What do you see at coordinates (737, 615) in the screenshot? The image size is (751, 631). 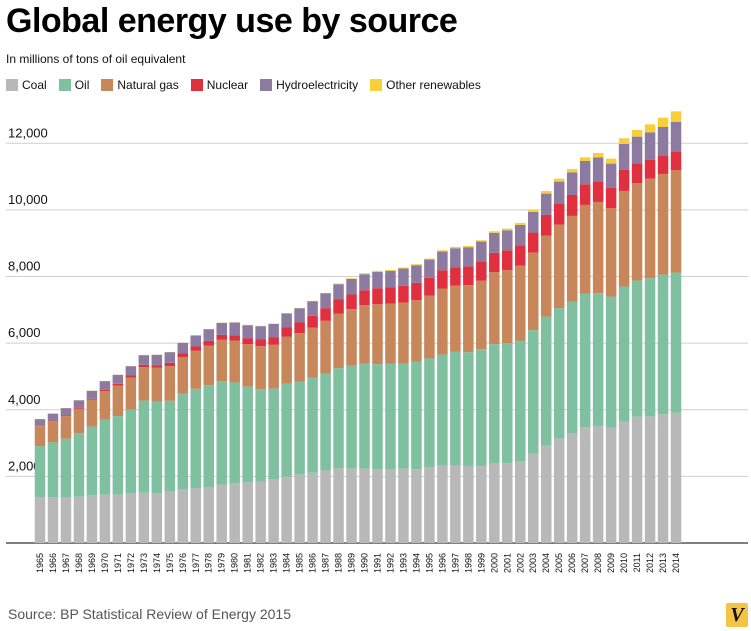 I see `vox-logo: V` at bounding box center [737, 615].